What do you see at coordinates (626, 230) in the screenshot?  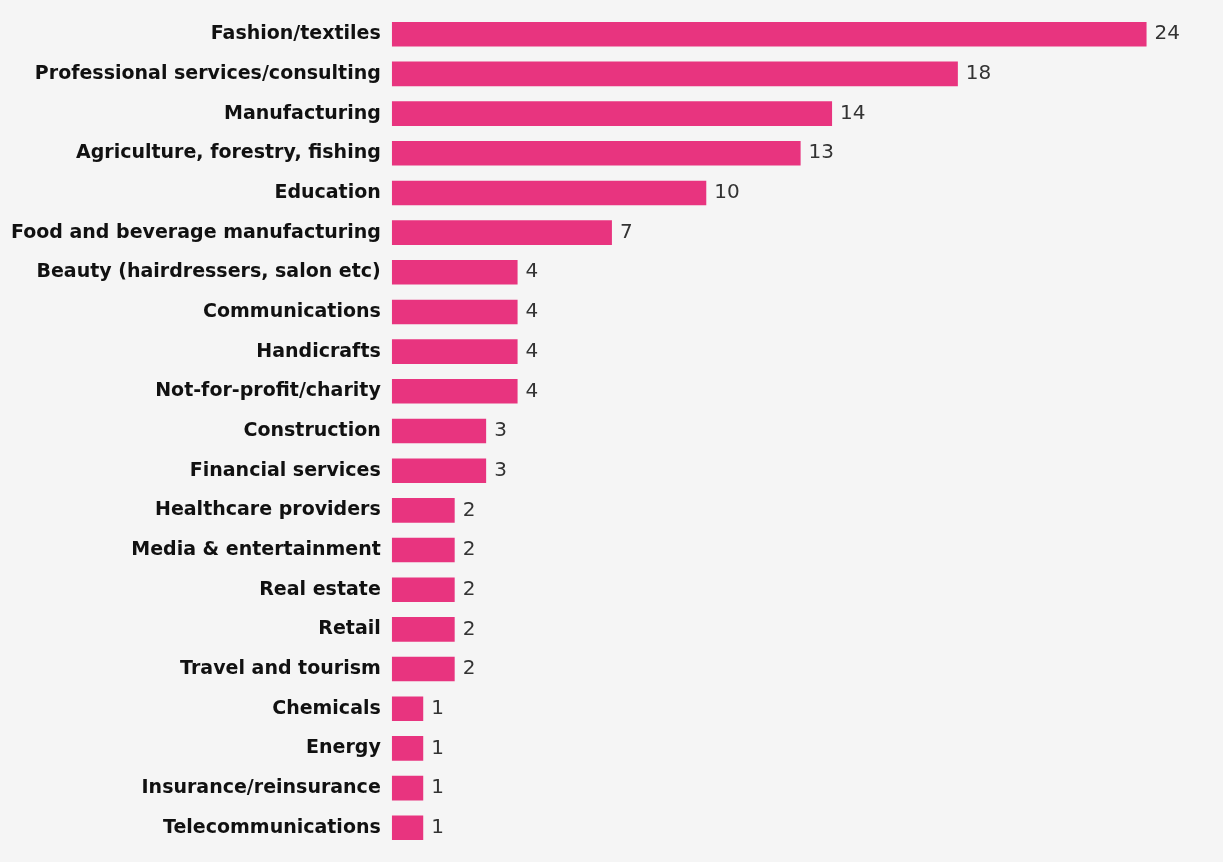 I see `data-label: 7` at bounding box center [626, 230].